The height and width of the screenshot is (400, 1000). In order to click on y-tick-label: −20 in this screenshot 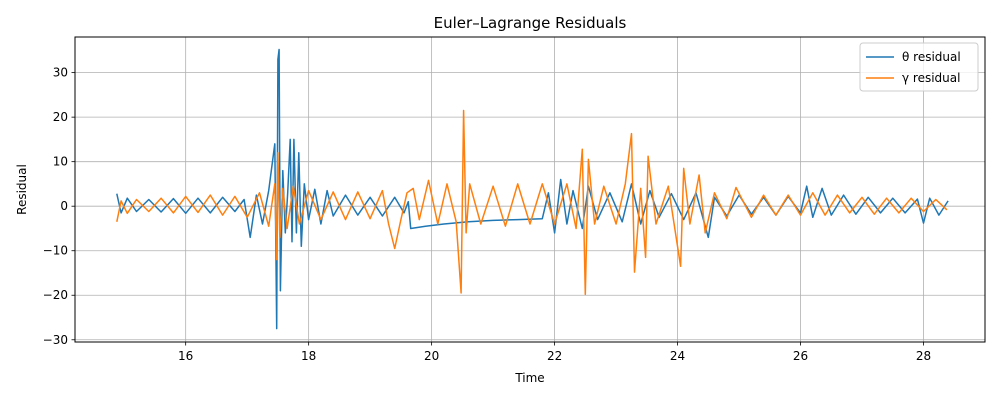, I will do `click(55, 295)`.